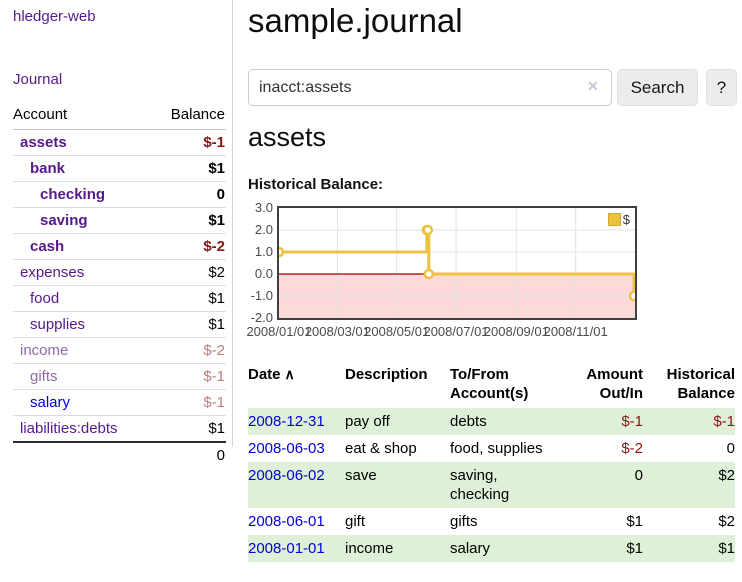 This screenshot has width=742, height=582. What do you see at coordinates (381, 448) in the screenshot?
I see `transaction-description-cell: eat & shop` at bounding box center [381, 448].